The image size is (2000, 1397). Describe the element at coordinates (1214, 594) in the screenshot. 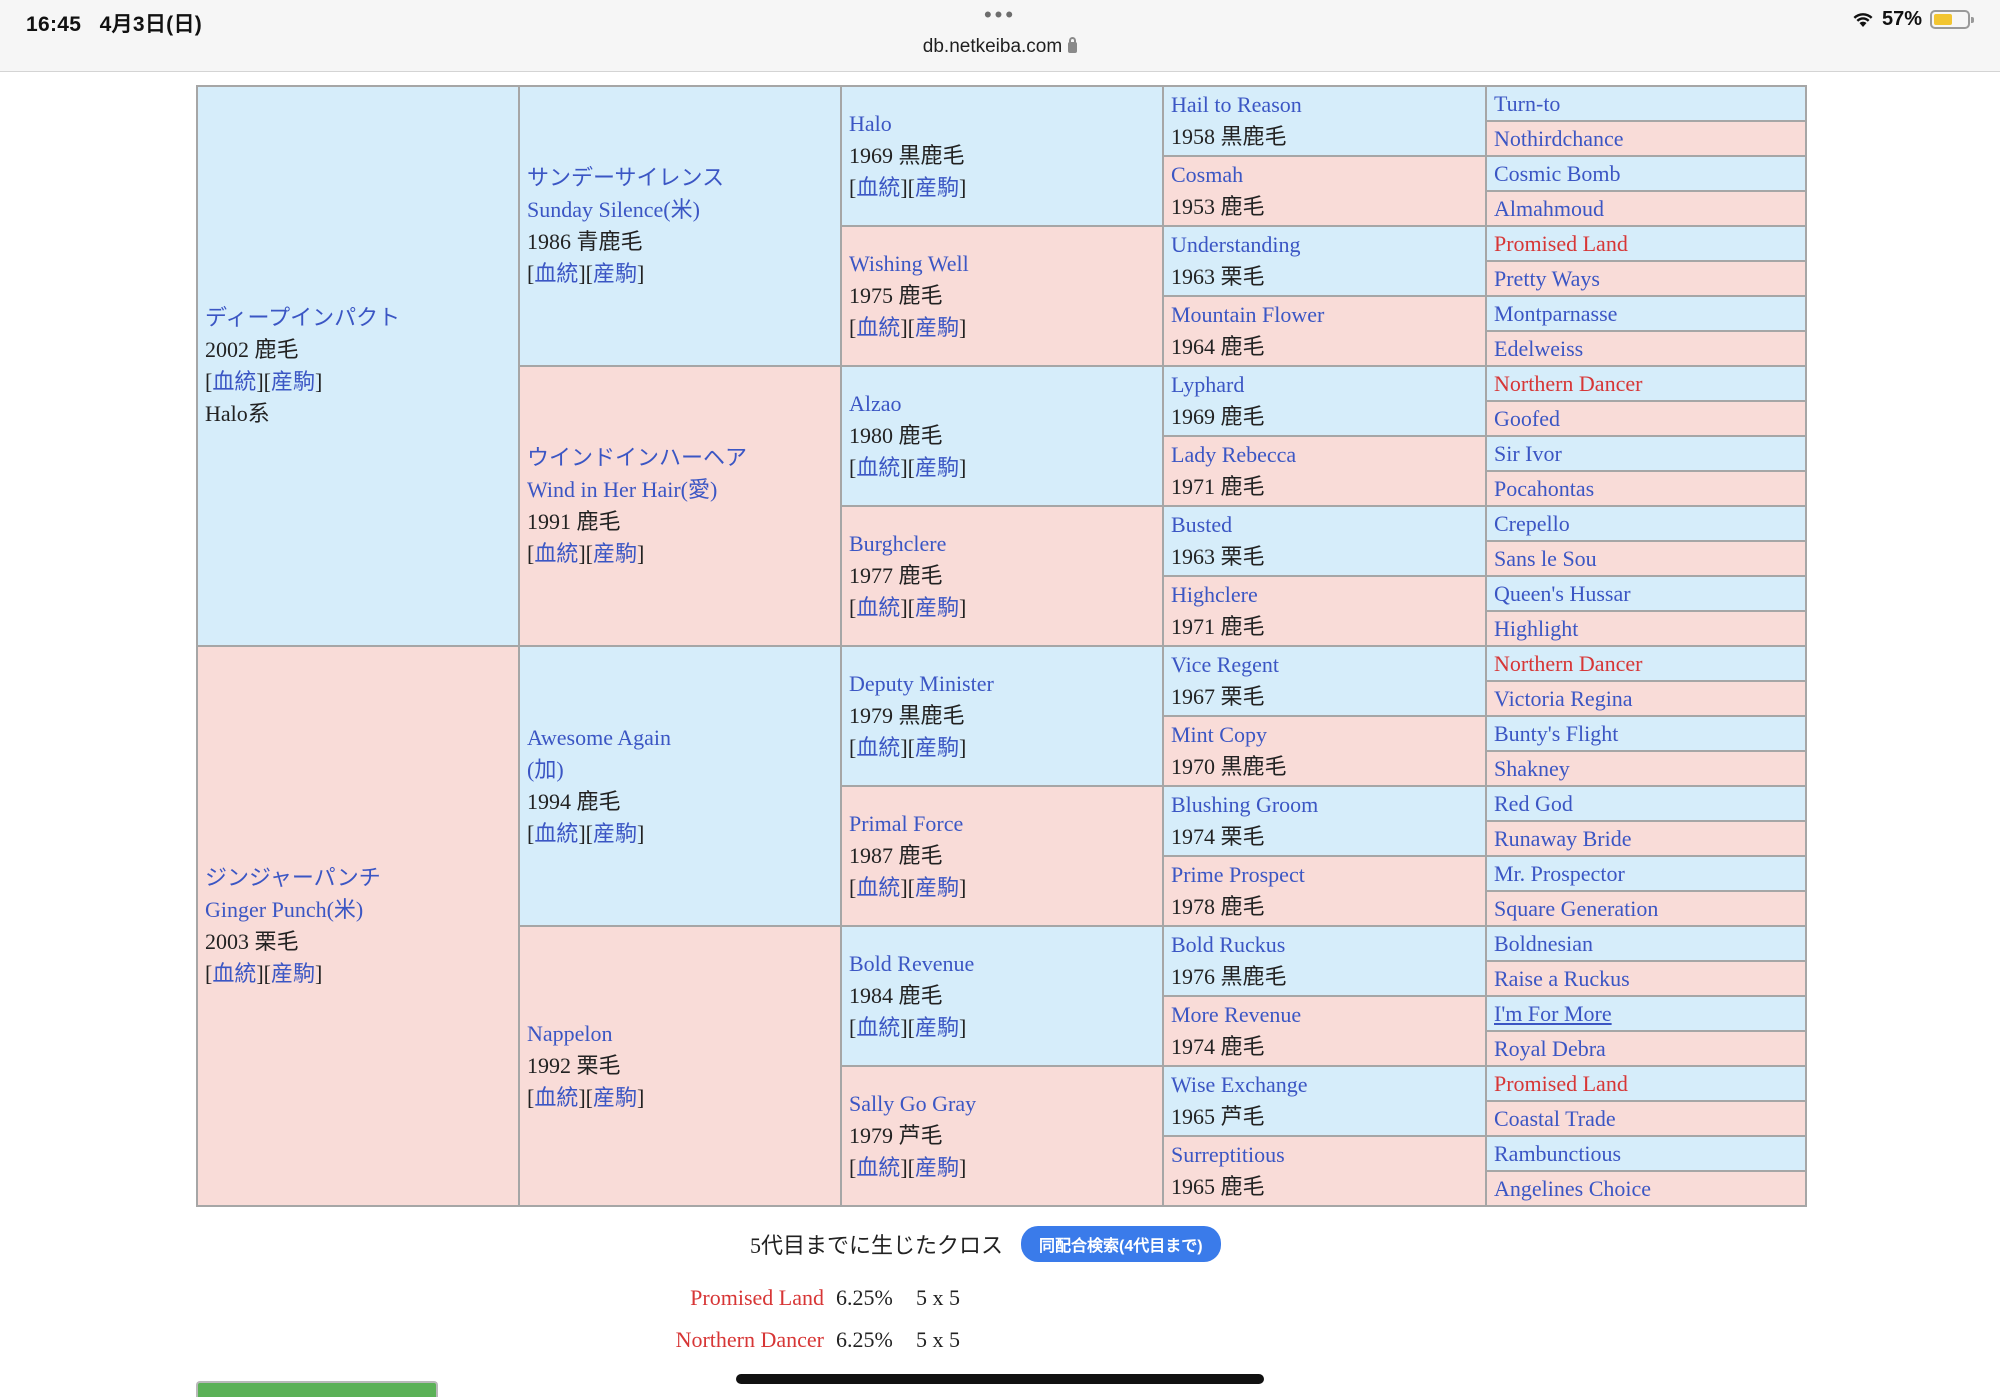

I see `horse-link: Highclere` at that location.